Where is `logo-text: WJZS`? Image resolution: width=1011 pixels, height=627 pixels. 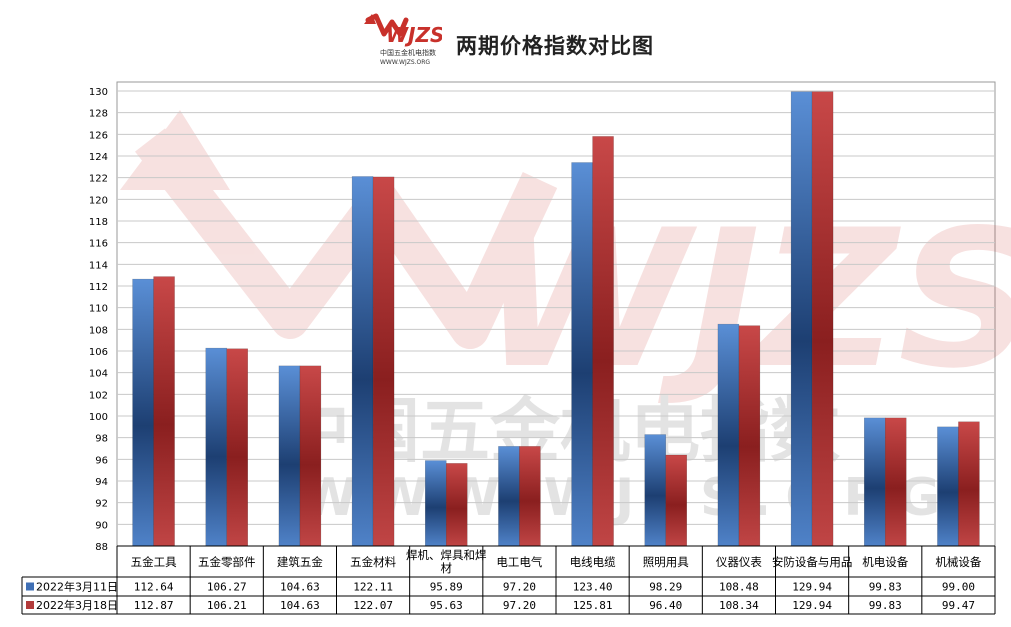 logo-text: WJZS is located at coordinates (414, 35).